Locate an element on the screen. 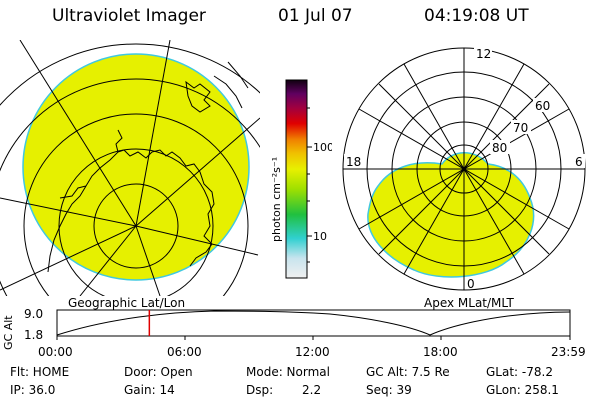 The image size is (600, 400). flight-status: Flt: HOME is located at coordinates (40, 372).